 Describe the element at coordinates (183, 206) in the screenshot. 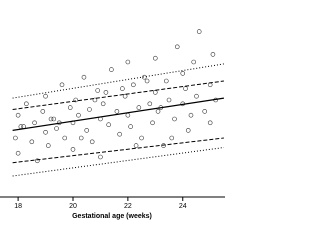

I see `x-tick-label: 24` at that location.